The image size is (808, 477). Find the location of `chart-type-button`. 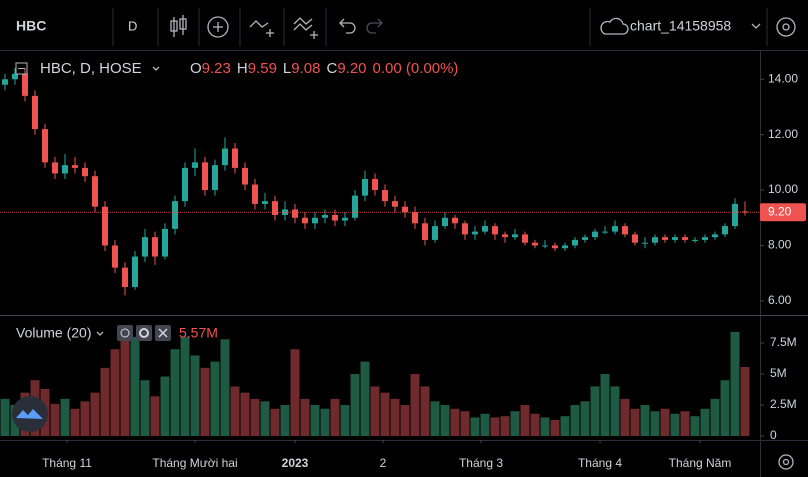

chart-type-button is located at coordinates (178, 26).